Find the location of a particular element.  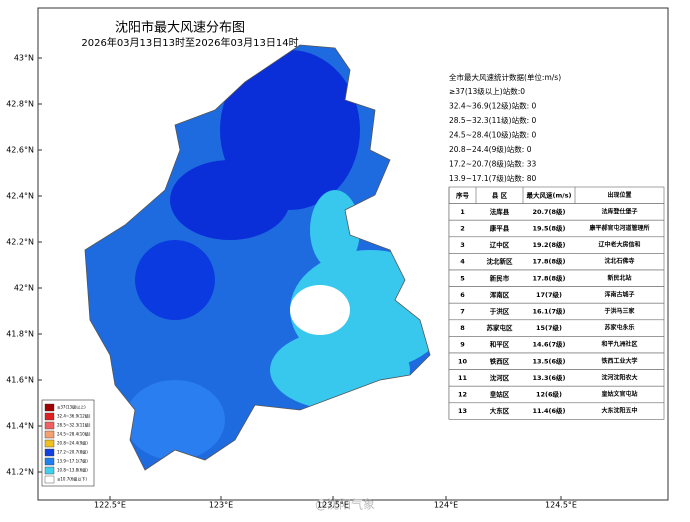

legend-label: 10.8~13.8(6级) is located at coordinates (72, 470).